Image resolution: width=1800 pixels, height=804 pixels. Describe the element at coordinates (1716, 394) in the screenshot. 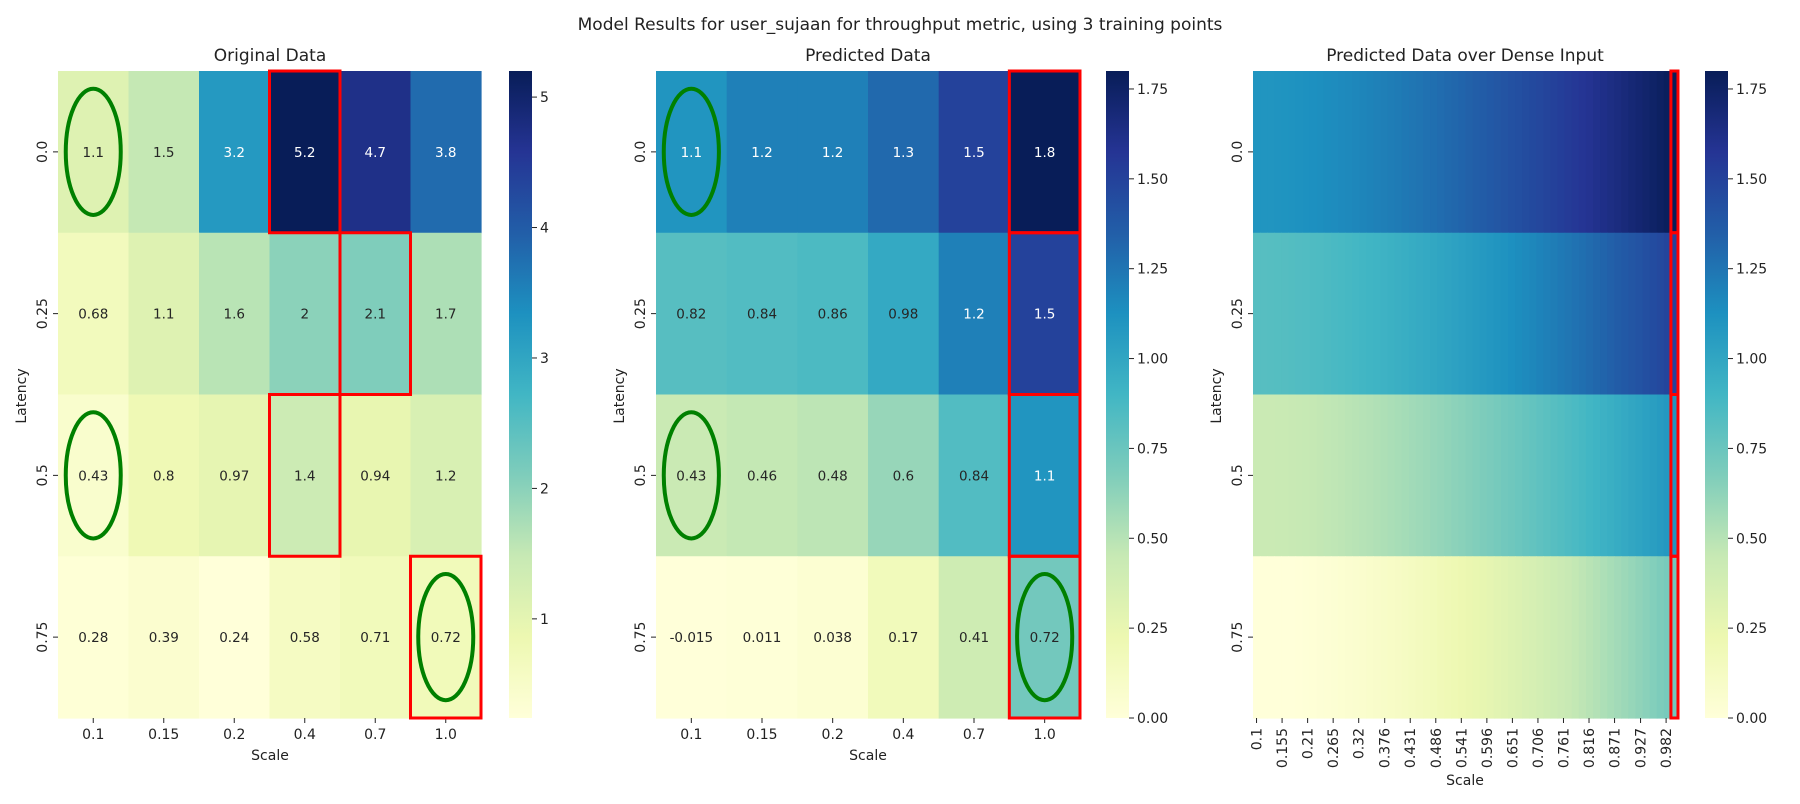

I see `colorbar` at that location.